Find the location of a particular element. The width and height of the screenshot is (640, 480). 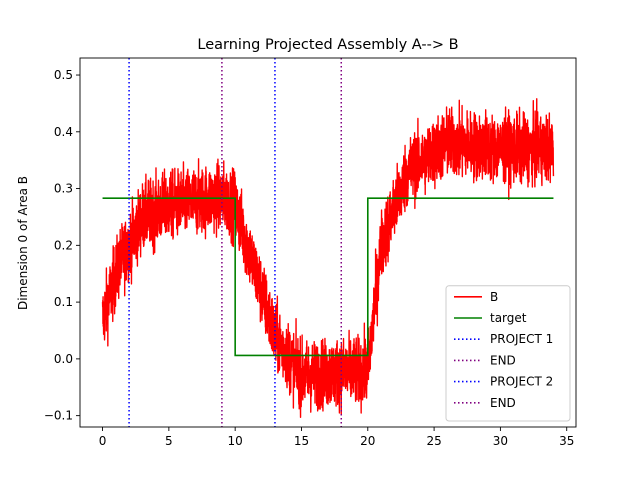

legend-label-1: B is located at coordinates (494, 297).